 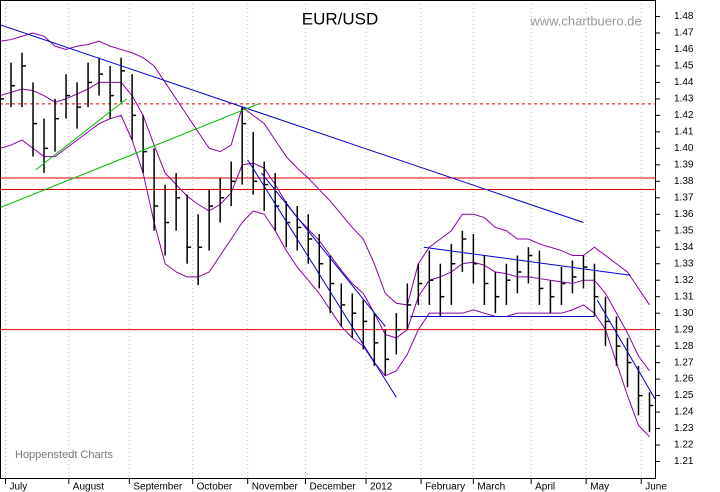 What do you see at coordinates (684, 412) in the screenshot?
I see `y-tick-label: 1.24` at bounding box center [684, 412].